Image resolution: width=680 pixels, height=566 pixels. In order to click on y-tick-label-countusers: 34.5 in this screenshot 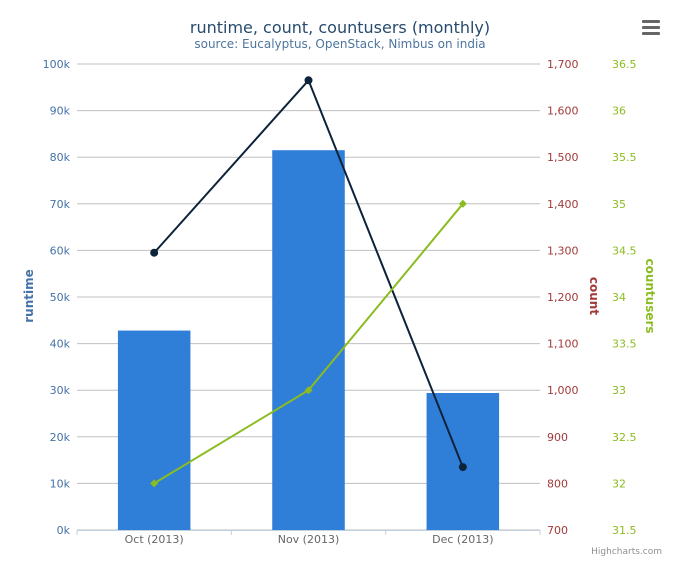, I will do `click(624, 250)`.